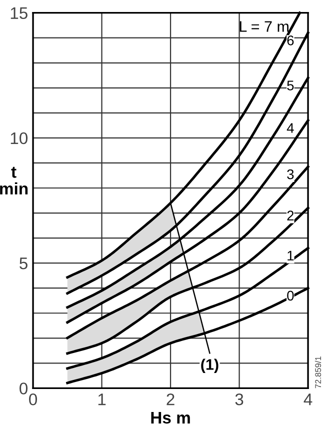 This screenshot has height=428, width=327. What do you see at coordinates (24, 388) in the screenshot?
I see `y-tick-label: 0` at bounding box center [24, 388].